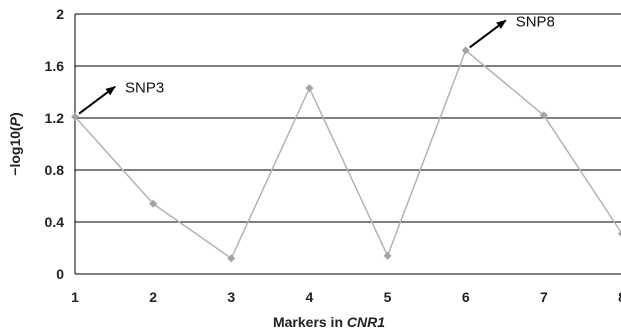 This screenshot has height=333, width=621. What do you see at coordinates (310, 297) in the screenshot?
I see `x-tick-label: 4` at bounding box center [310, 297].